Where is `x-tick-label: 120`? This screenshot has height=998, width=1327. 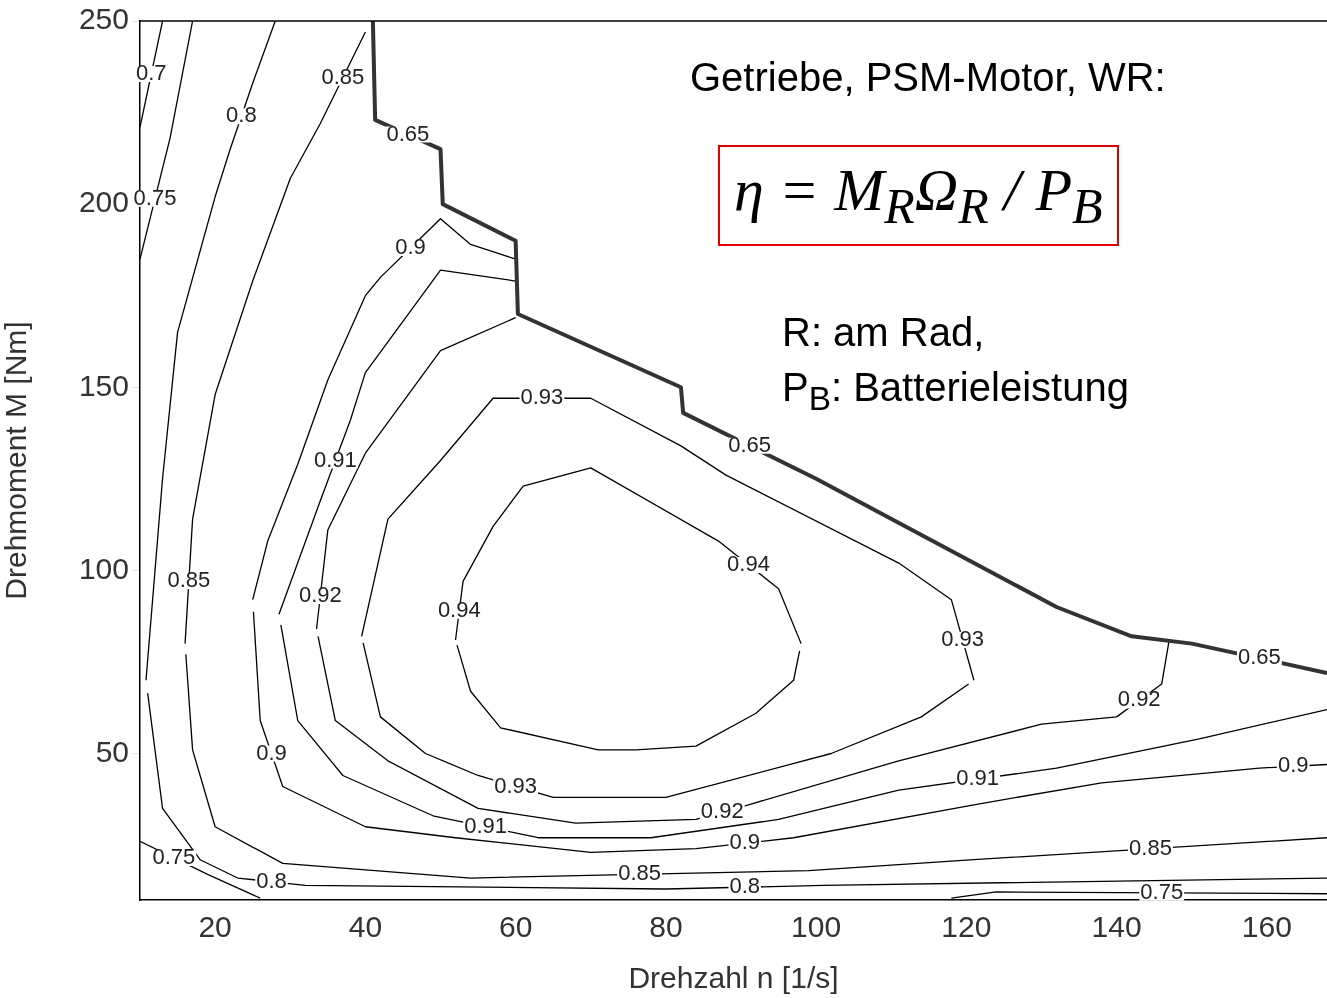
x-tick-label: 120 is located at coordinates (966, 927).